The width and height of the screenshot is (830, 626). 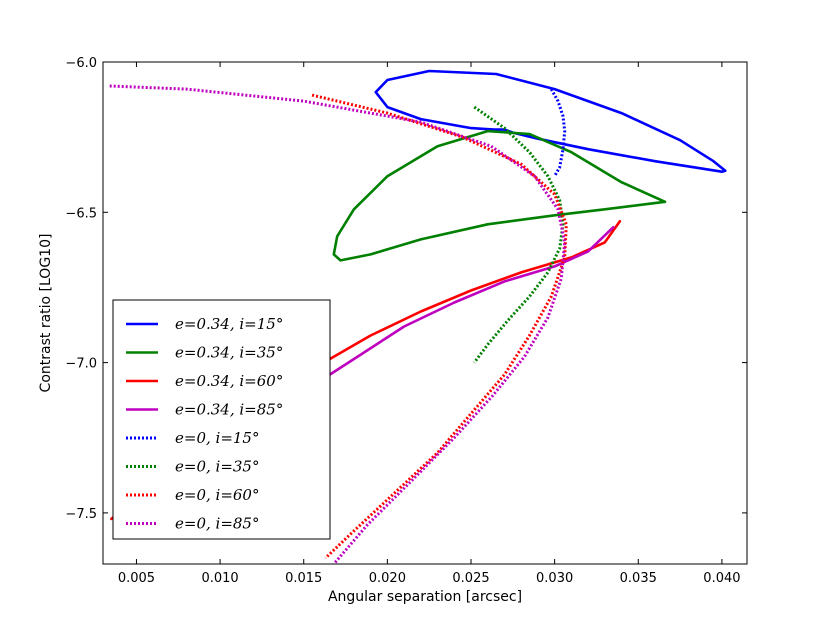 What do you see at coordinates (136, 578) in the screenshot?
I see `x-tick-label: 0.005` at bounding box center [136, 578].